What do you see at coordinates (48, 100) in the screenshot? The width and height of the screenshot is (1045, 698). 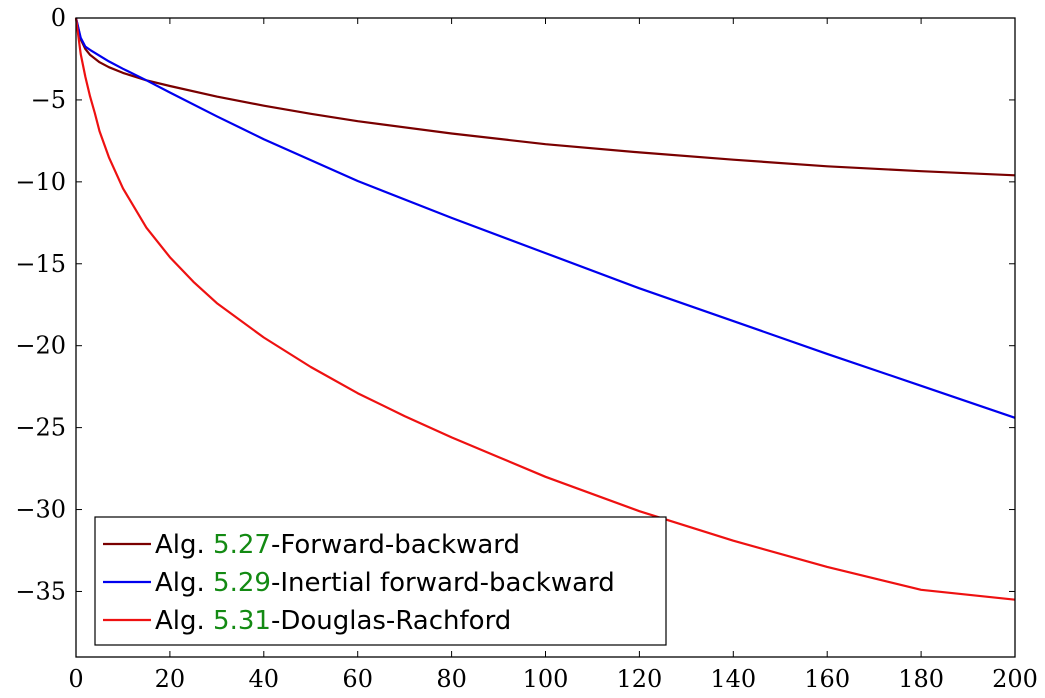 I see `y-tick-label: −5` at bounding box center [48, 100].